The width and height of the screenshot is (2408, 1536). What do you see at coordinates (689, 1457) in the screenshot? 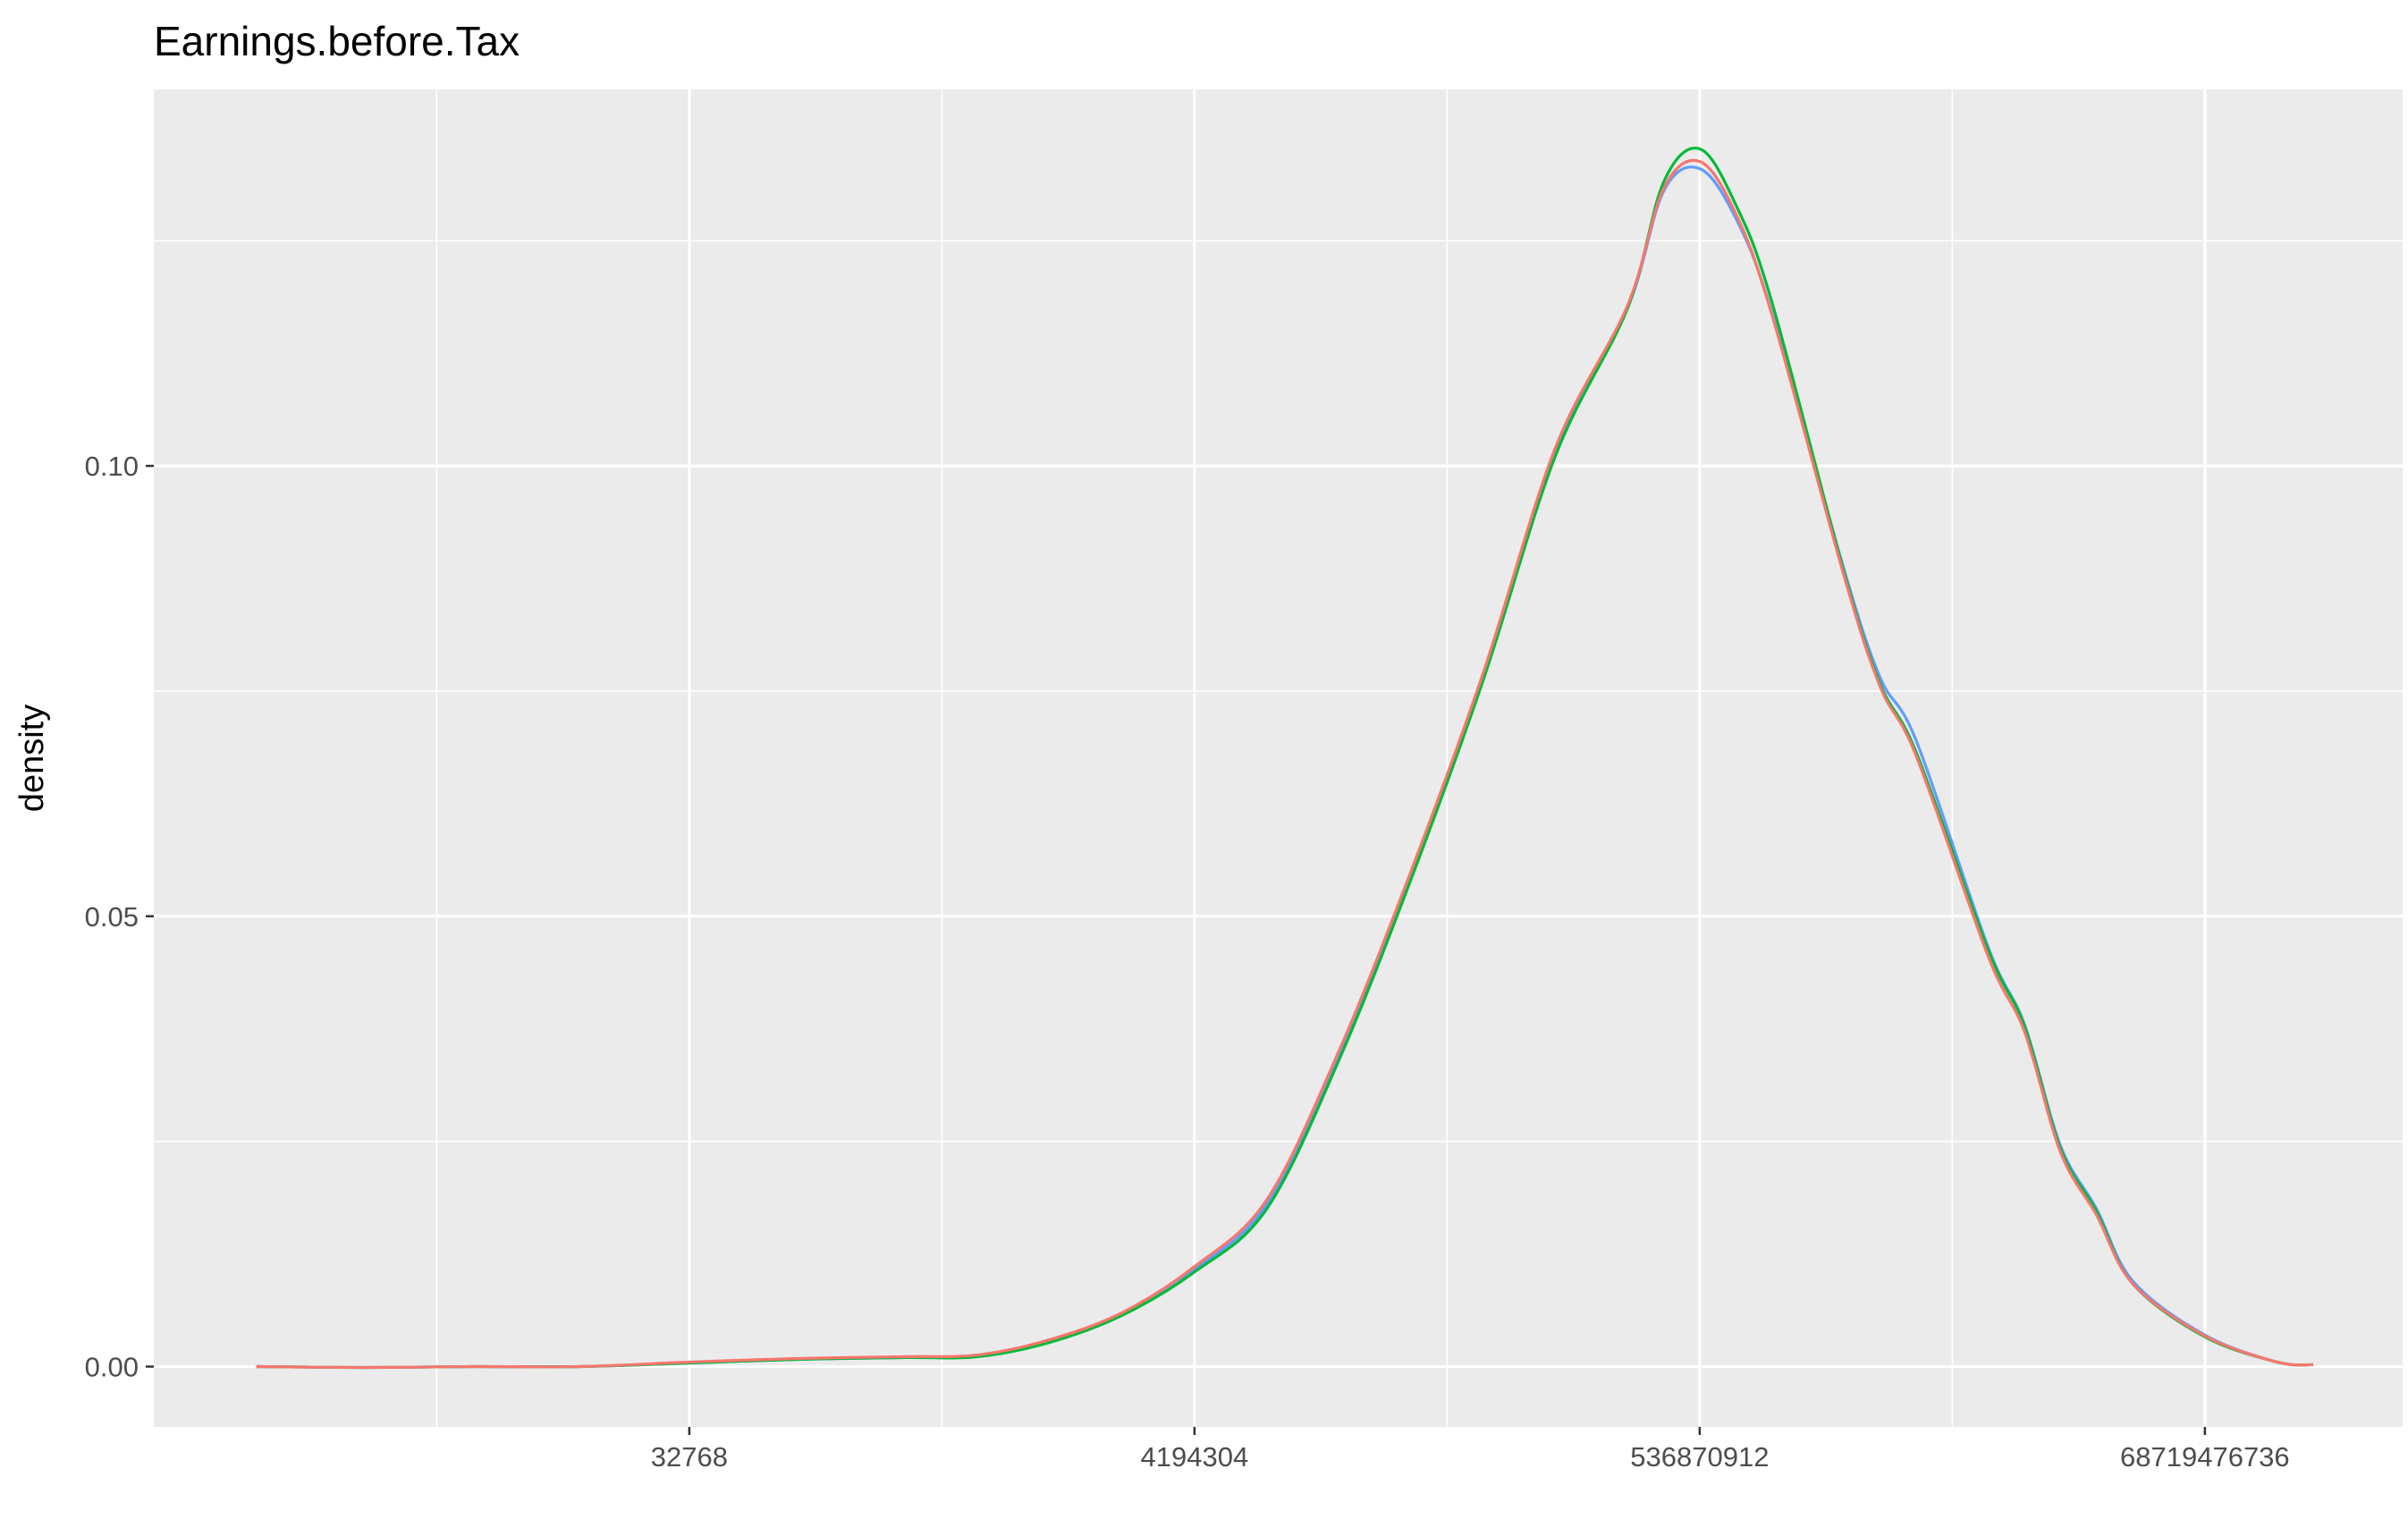
I see `x-tick-label-0: 32768` at bounding box center [689, 1457].